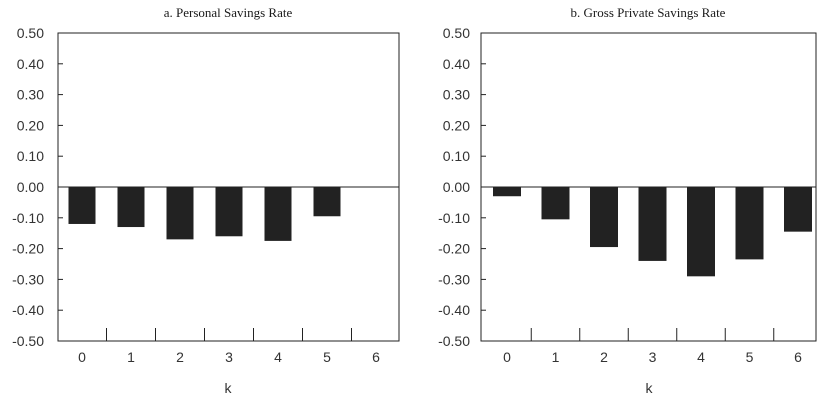 The image size is (817, 399). Describe the element at coordinates (228, 12) in the screenshot. I see `chart-title: a. Personal Savings Rate` at that location.